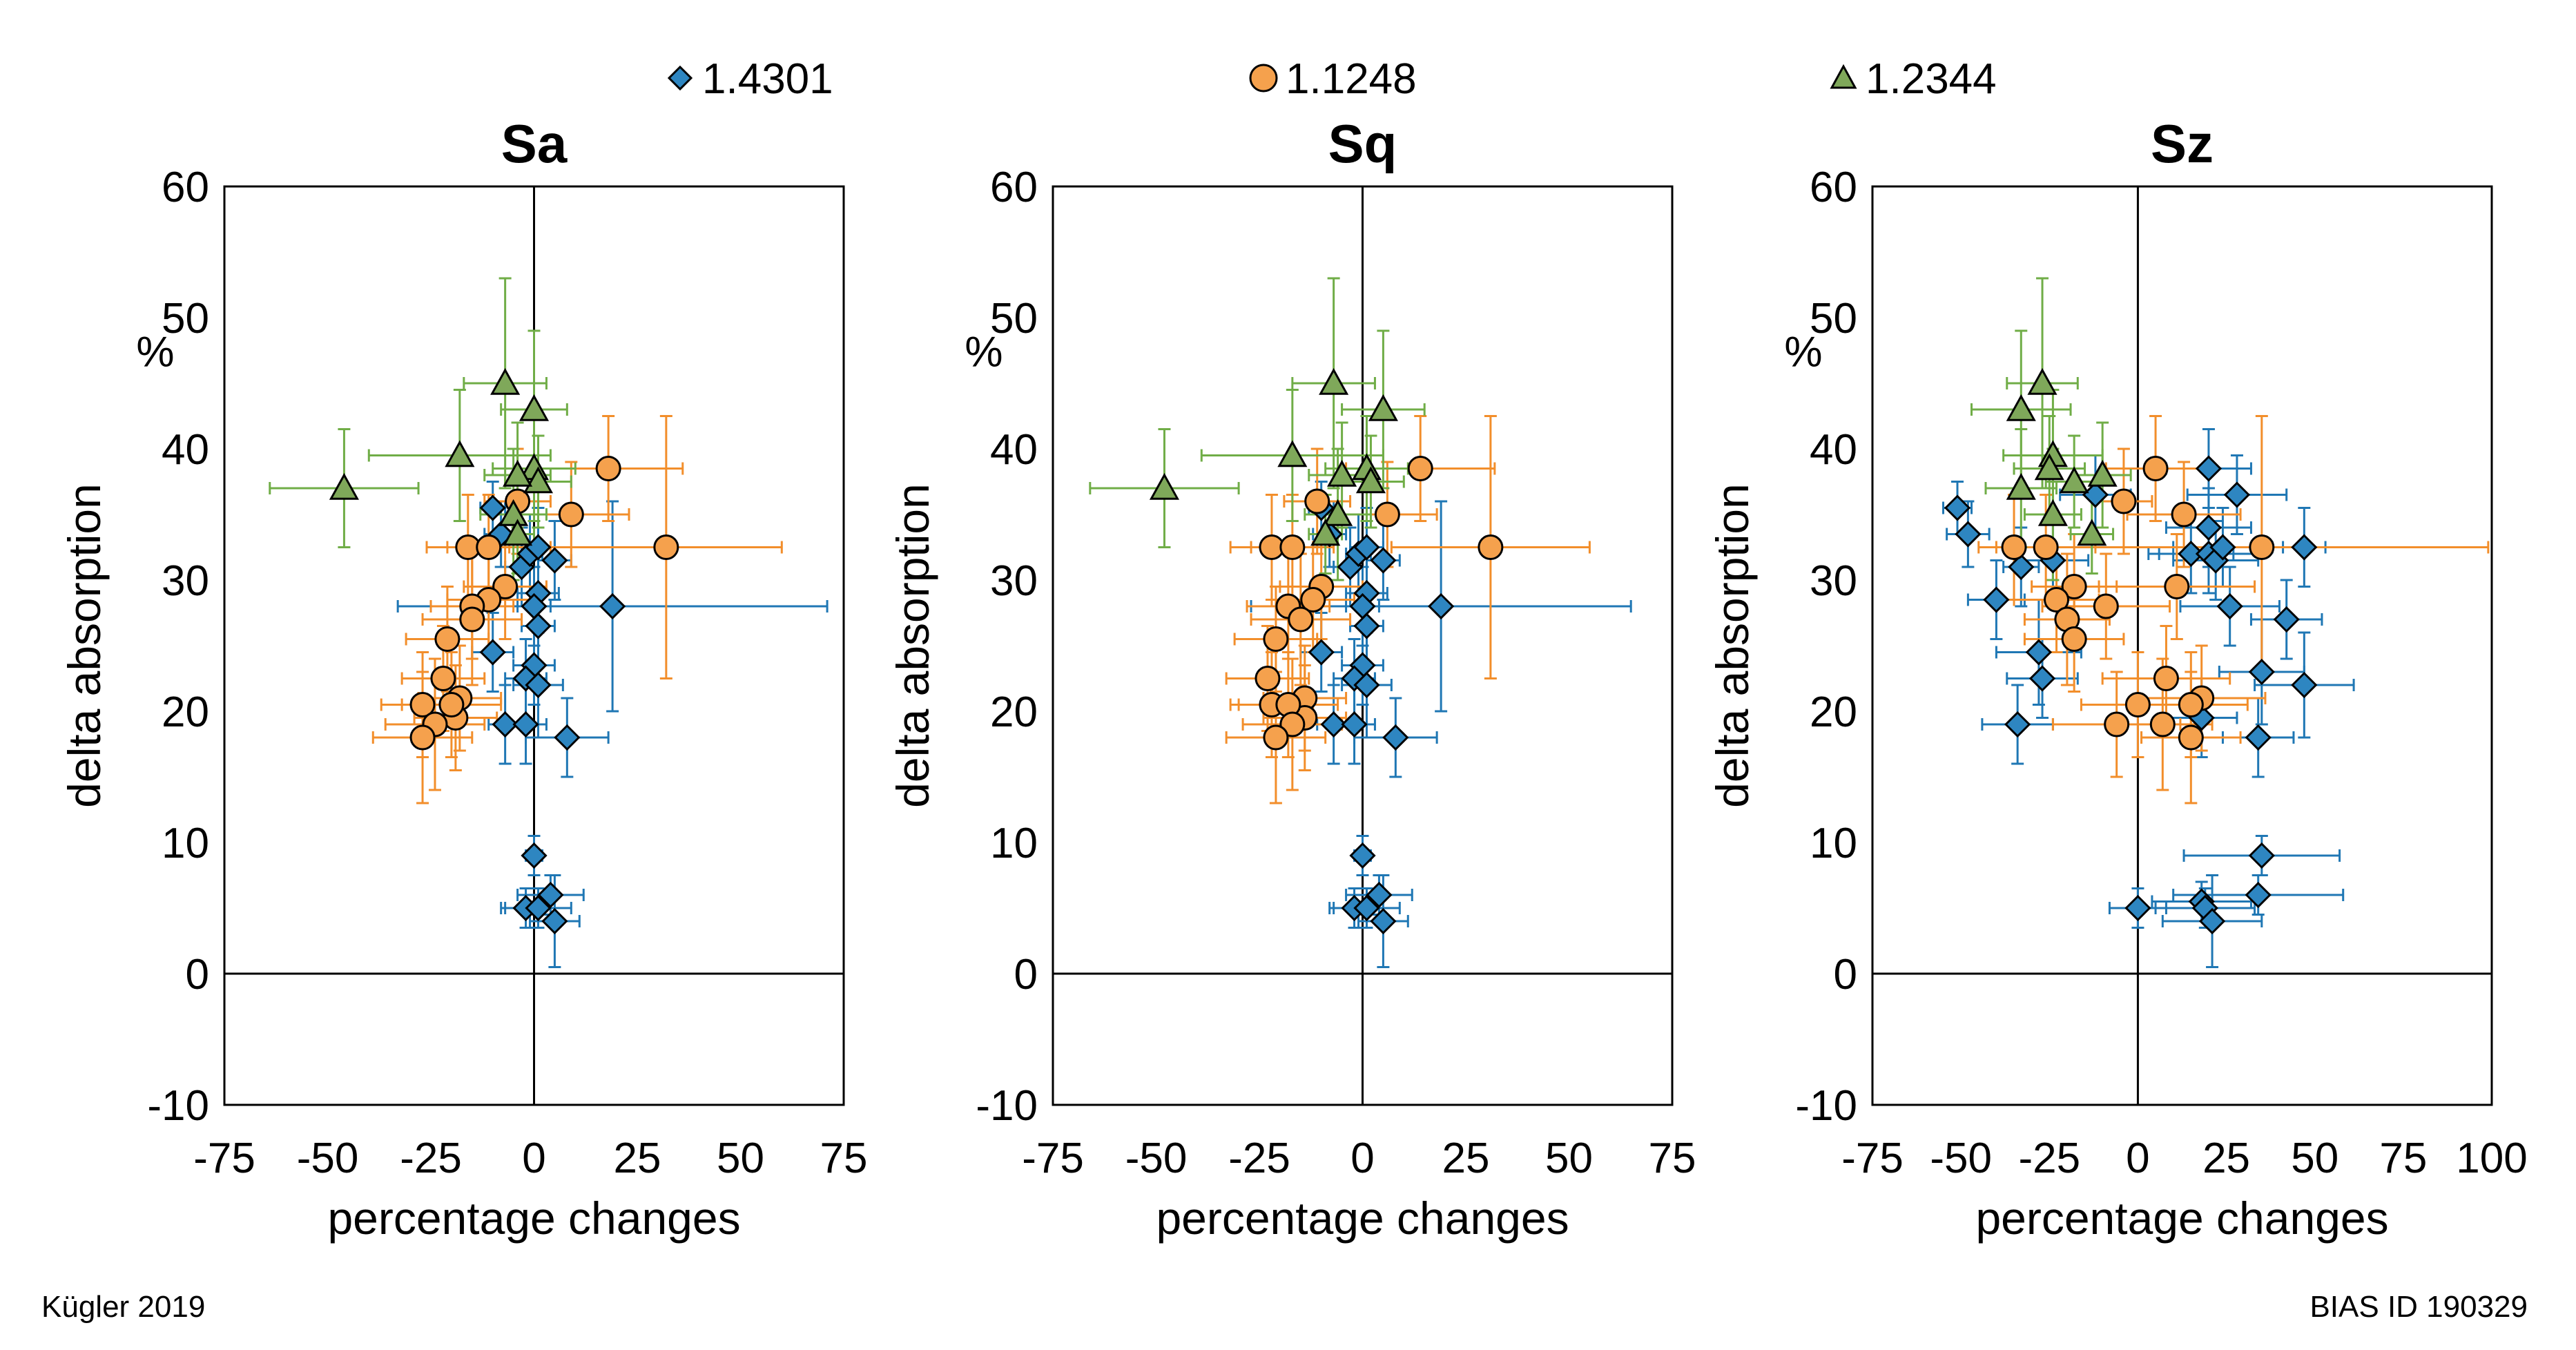  What do you see at coordinates (2182, 143) in the screenshot?
I see `chart-title: Sz` at bounding box center [2182, 143].